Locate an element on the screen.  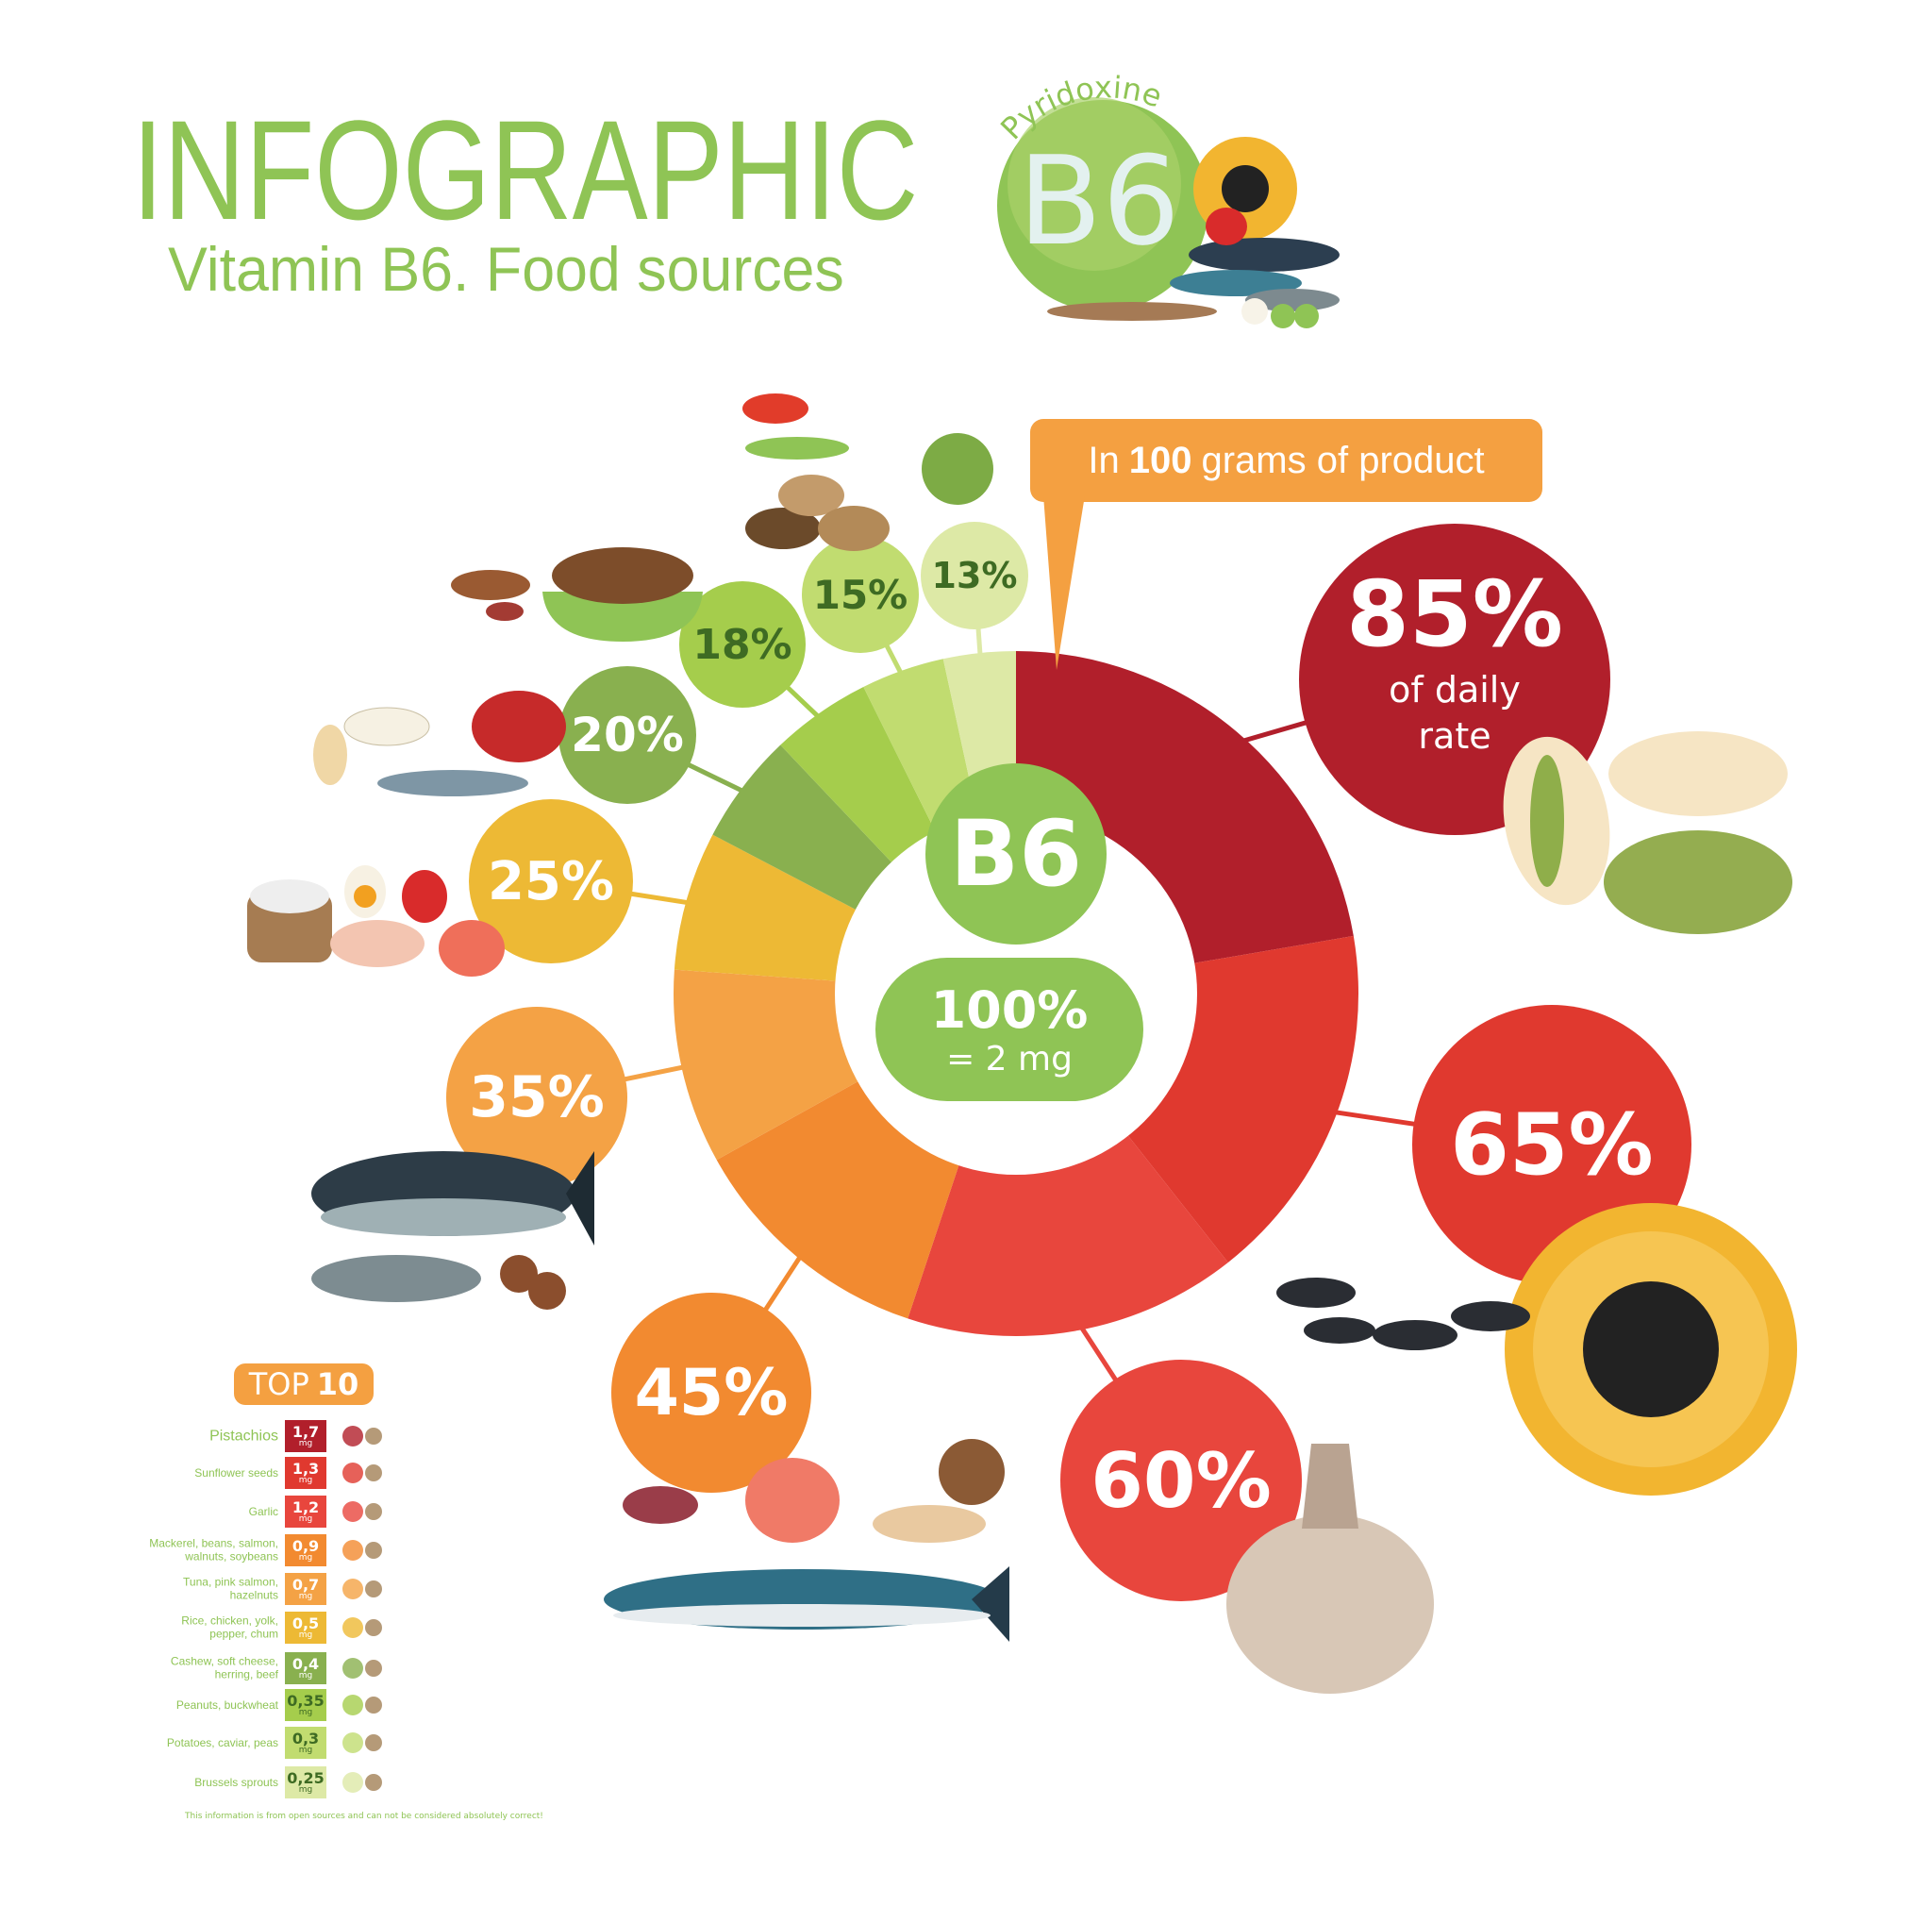
top10-value: 0,5 is located at coordinates (306, 1623).